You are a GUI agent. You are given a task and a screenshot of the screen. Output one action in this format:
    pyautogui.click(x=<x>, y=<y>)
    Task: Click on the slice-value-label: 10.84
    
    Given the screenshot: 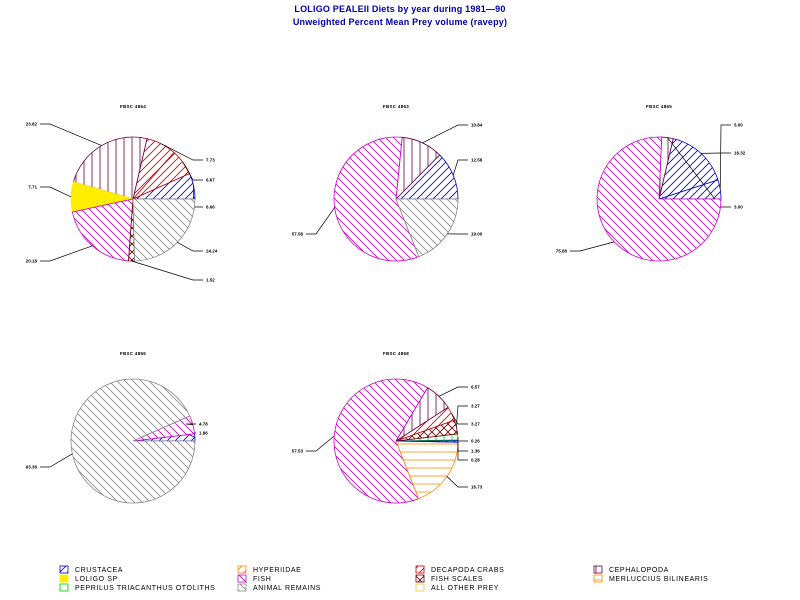 What is the action you would take?
    pyautogui.click(x=477, y=125)
    